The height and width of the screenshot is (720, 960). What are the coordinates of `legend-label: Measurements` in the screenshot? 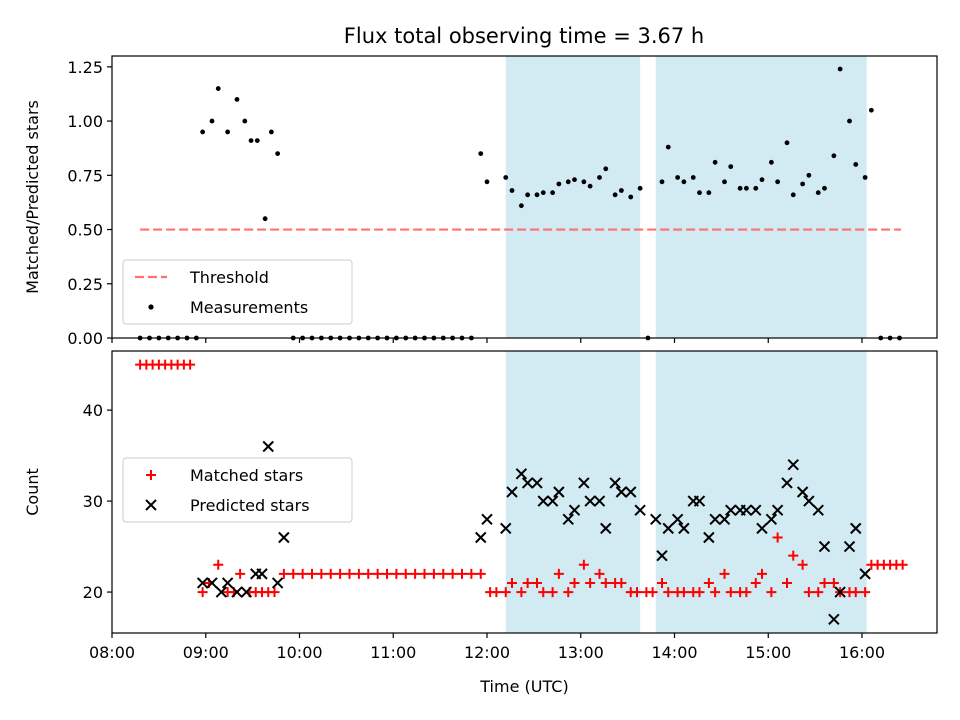 It's located at (249, 307).